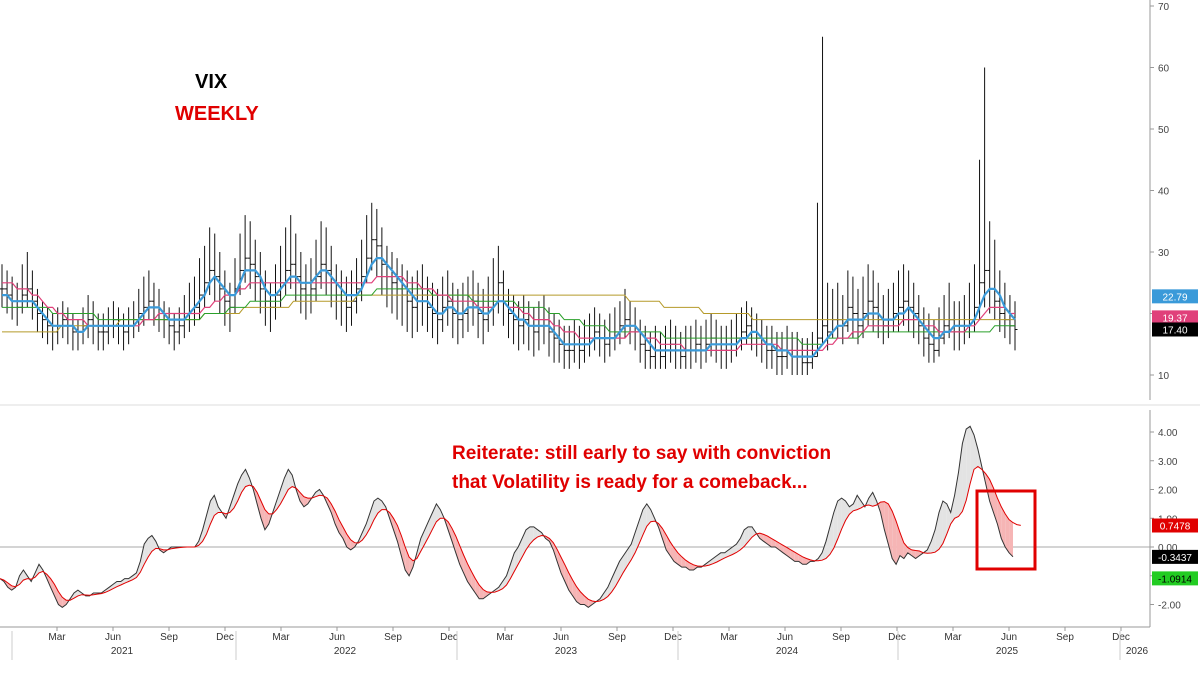  What do you see at coordinates (1175, 579) in the screenshot?
I see `osc-badge-label: -1.0914` at bounding box center [1175, 579].